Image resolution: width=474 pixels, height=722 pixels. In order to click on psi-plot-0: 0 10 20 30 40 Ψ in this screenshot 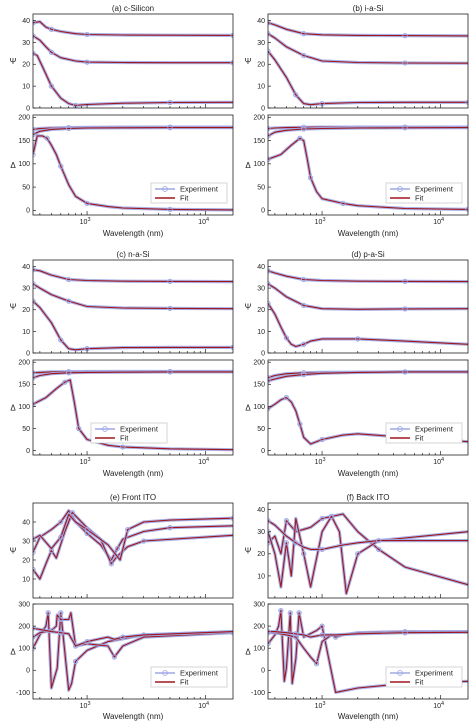, I will do `click(122, 62)`.